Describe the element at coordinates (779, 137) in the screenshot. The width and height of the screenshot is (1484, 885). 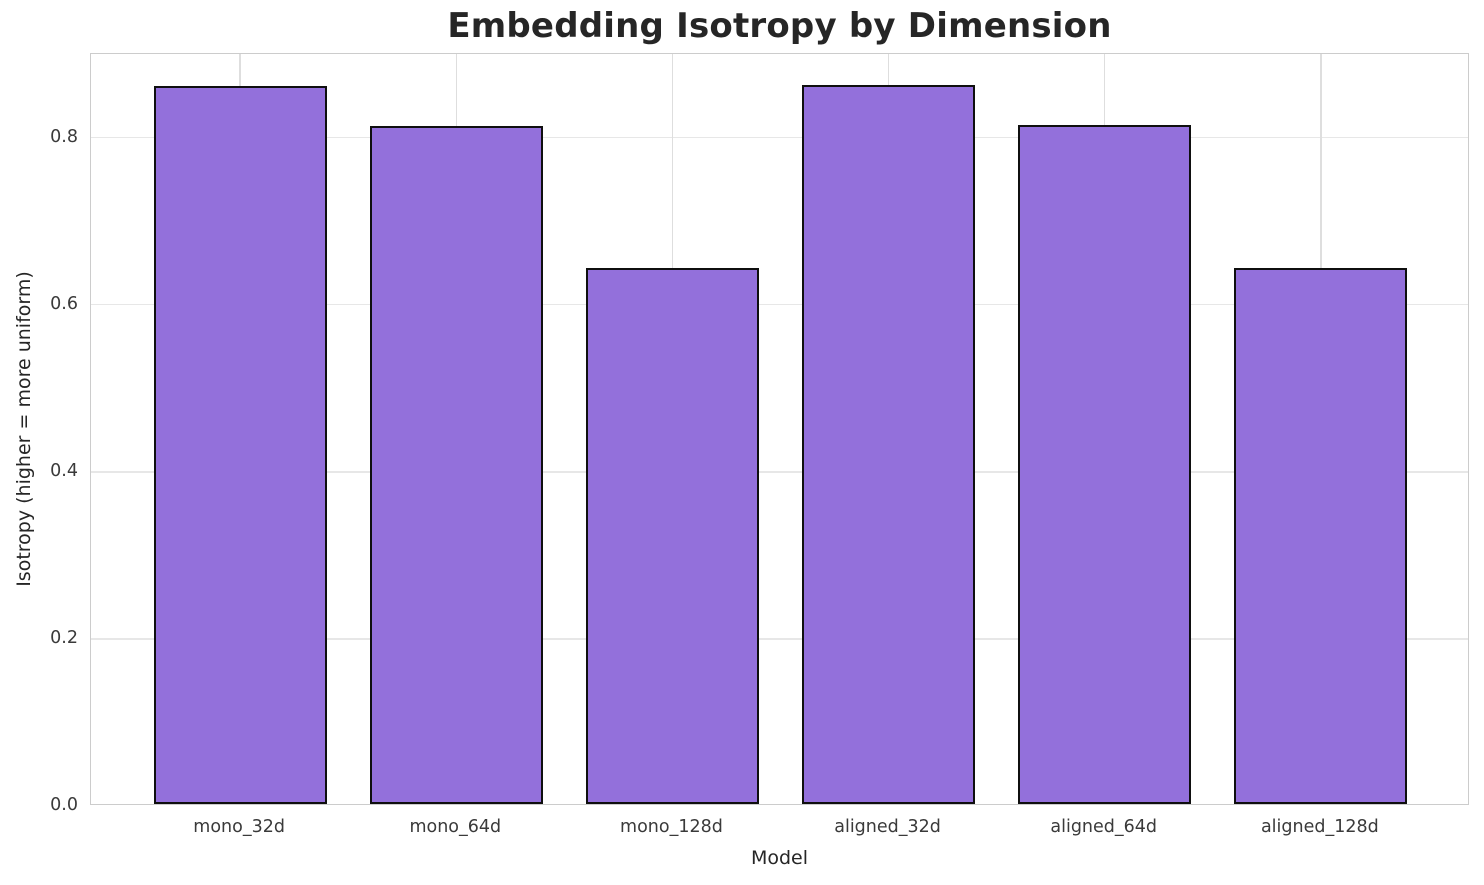
I see `h-gridline-0.8` at that location.